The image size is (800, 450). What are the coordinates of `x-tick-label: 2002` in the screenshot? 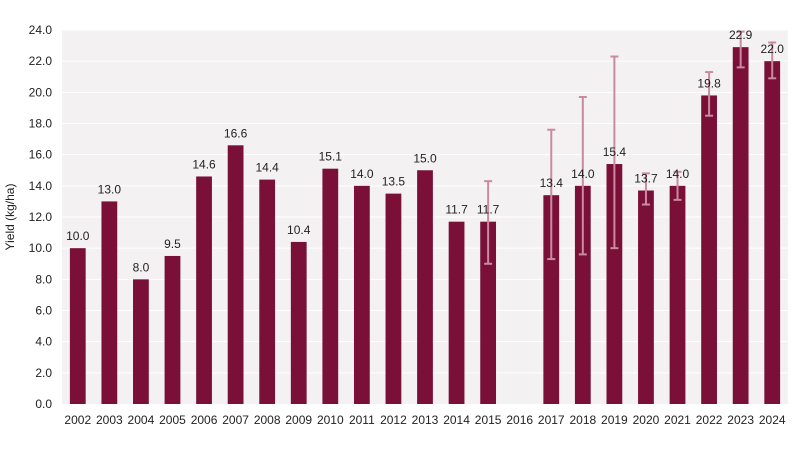 It's located at (77, 420).